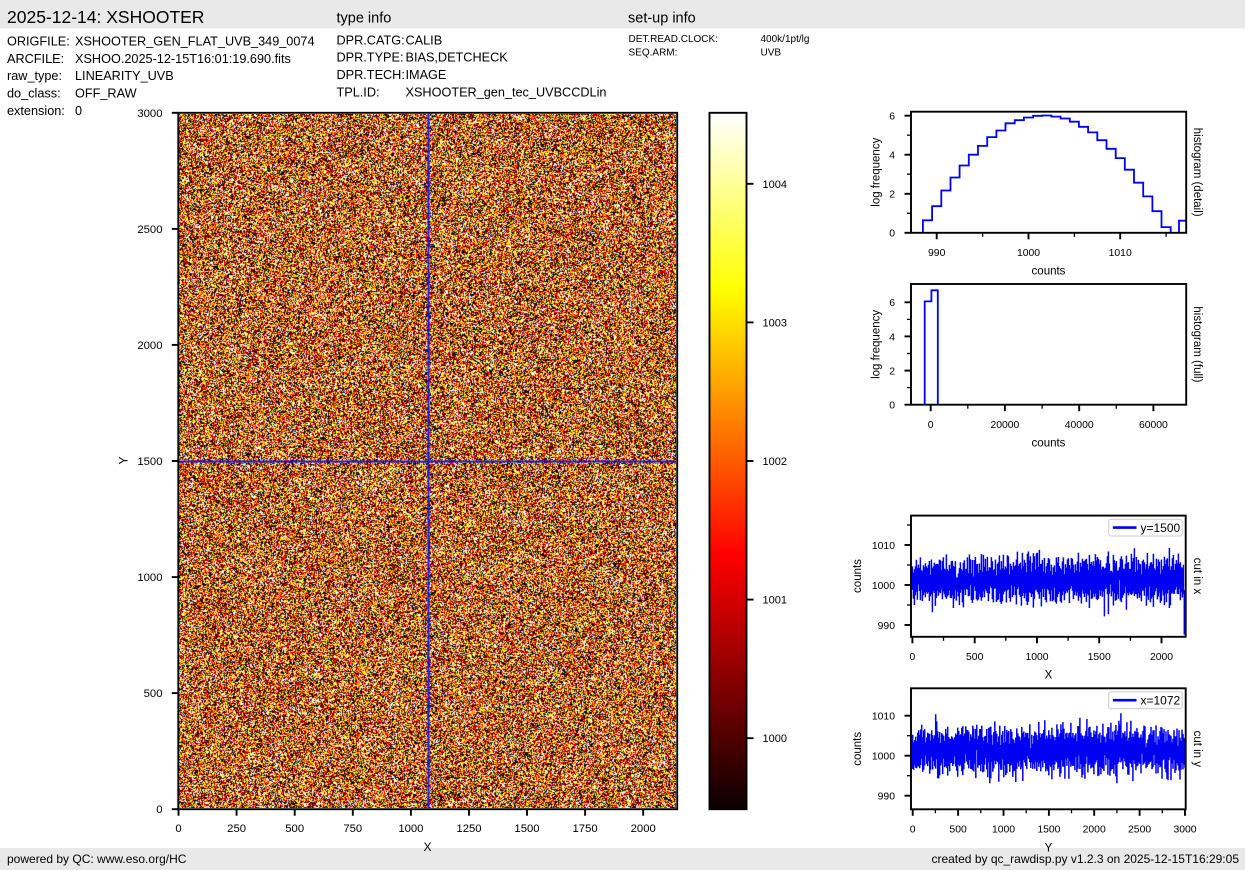  I want to click on svg-text: 1003, so click(775, 323).